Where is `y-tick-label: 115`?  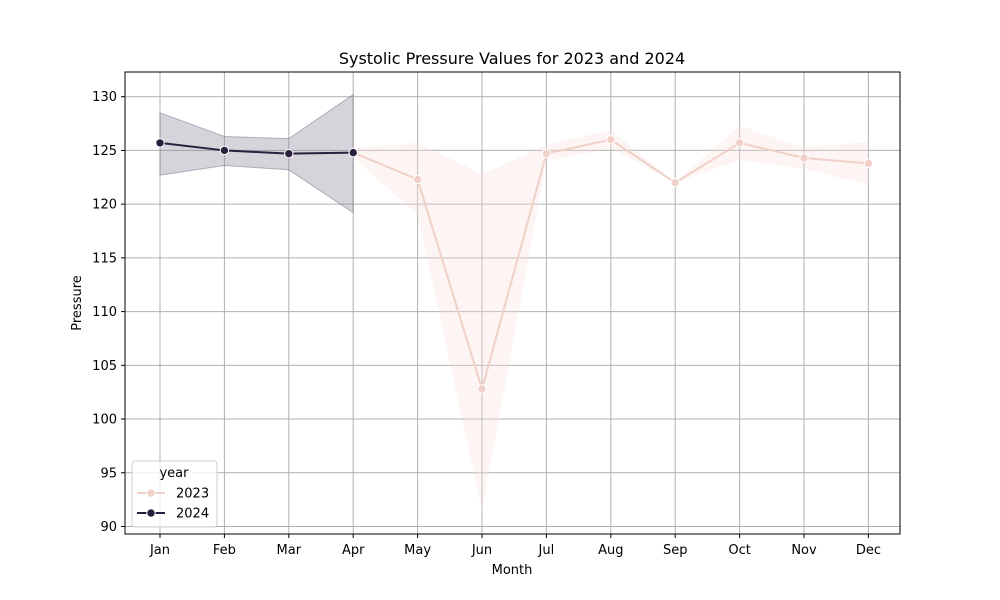
y-tick-label: 115 is located at coordinates (104, 258).